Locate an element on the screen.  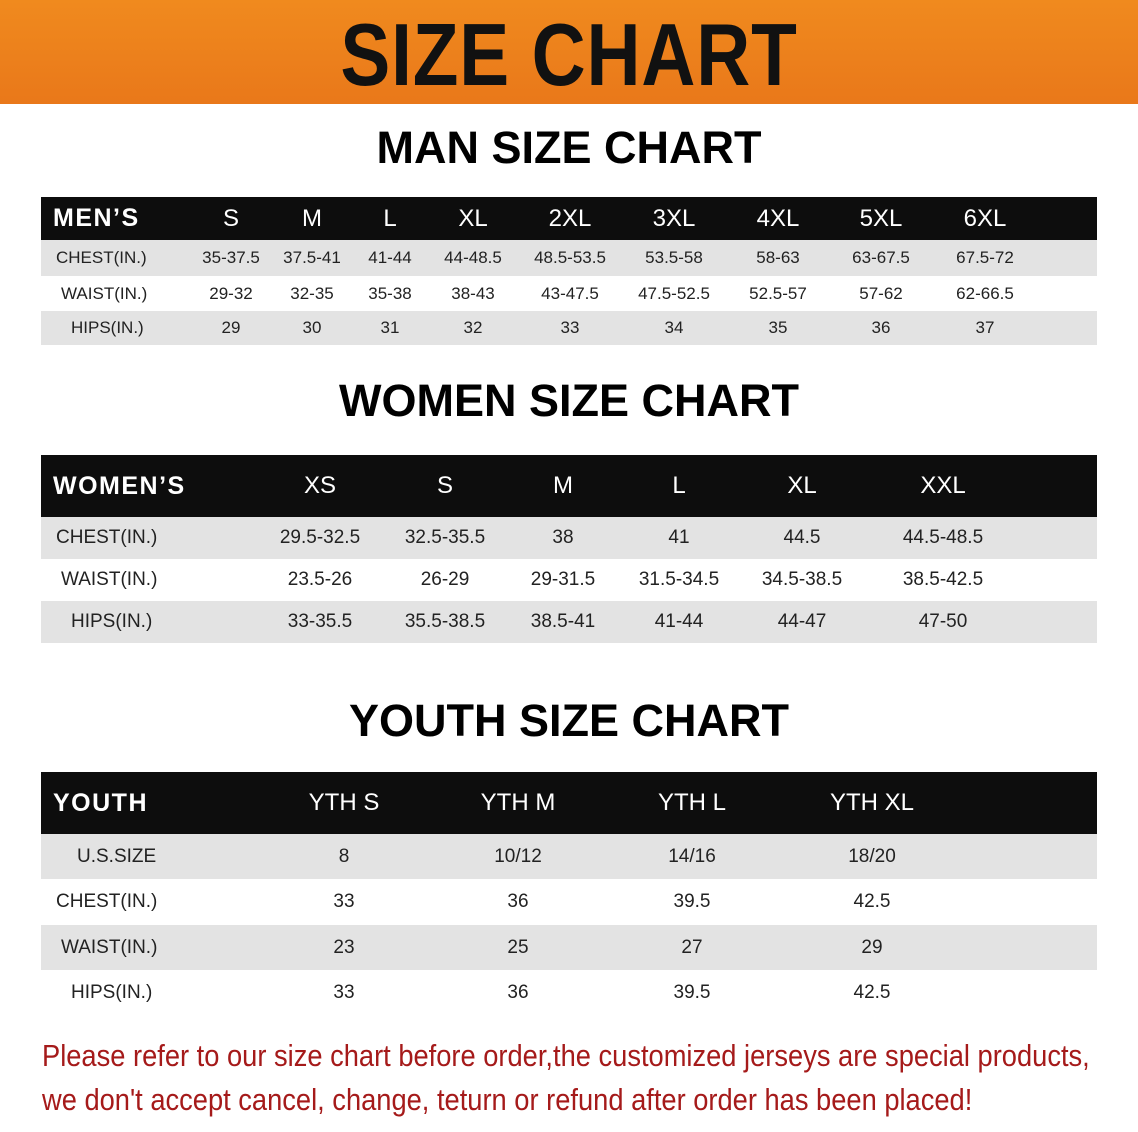
men-section-title: MAN SIZE CHART is located at coordinates (569, 147).